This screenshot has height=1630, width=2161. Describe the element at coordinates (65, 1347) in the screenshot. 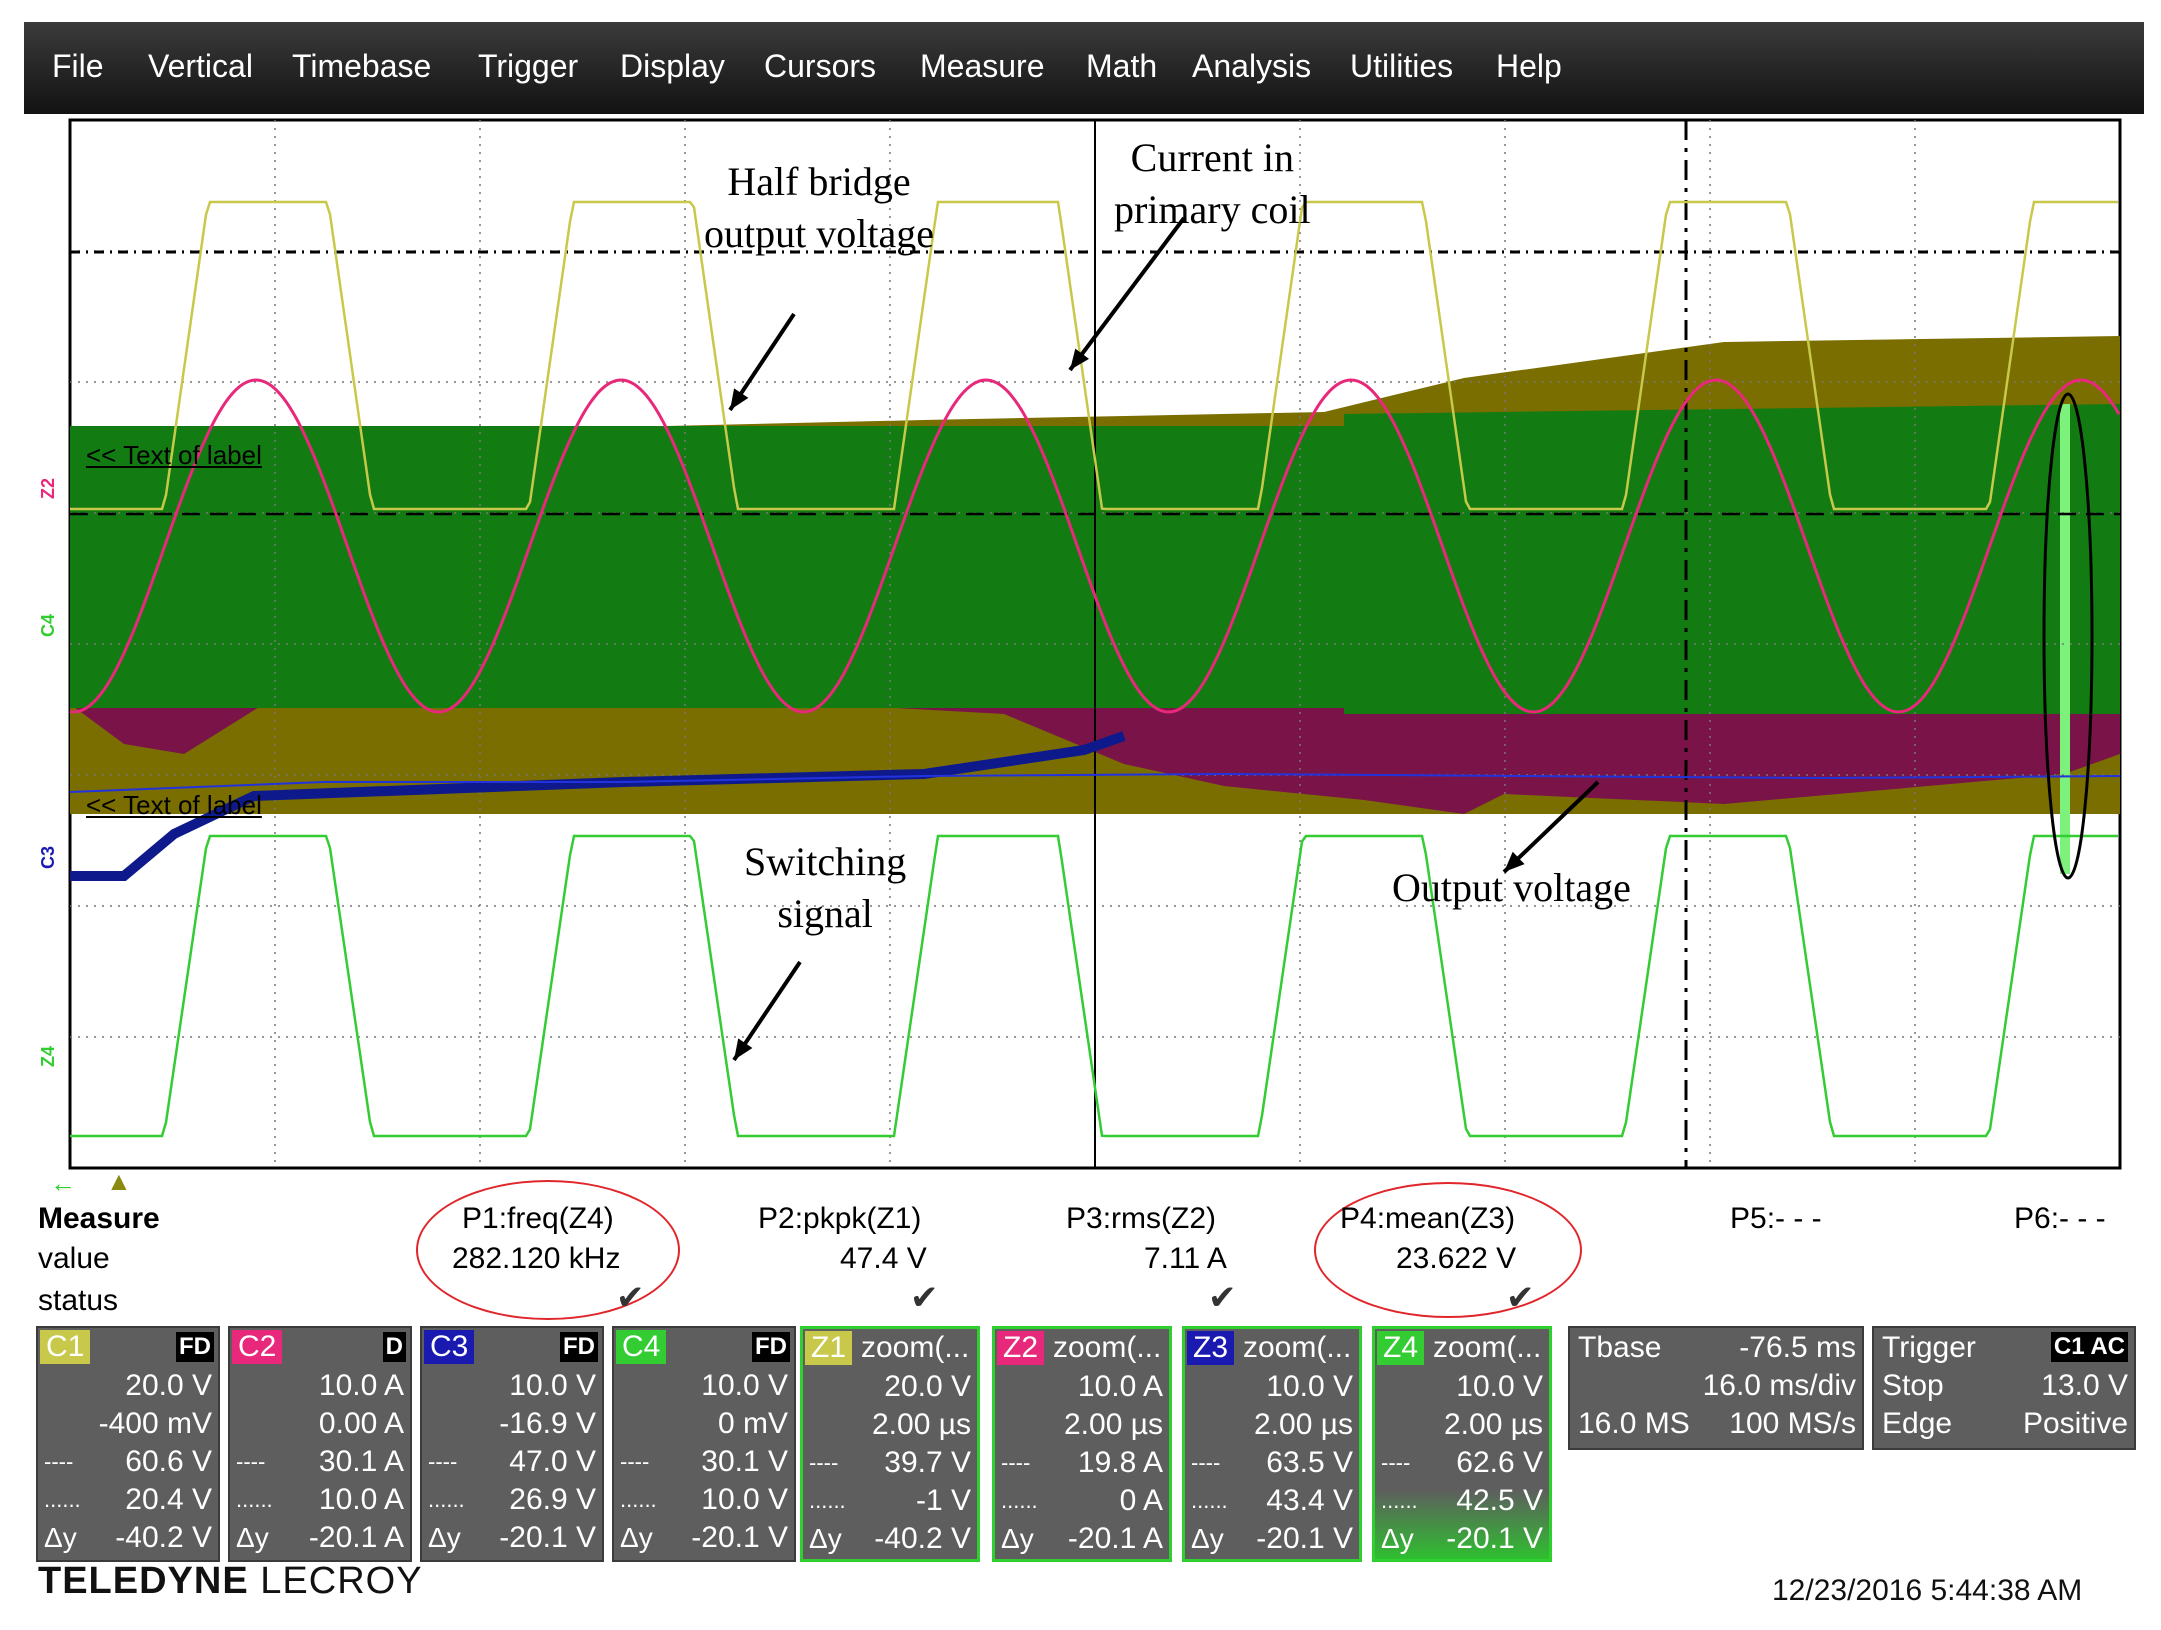

I see `channel-tag: C1` at that location.